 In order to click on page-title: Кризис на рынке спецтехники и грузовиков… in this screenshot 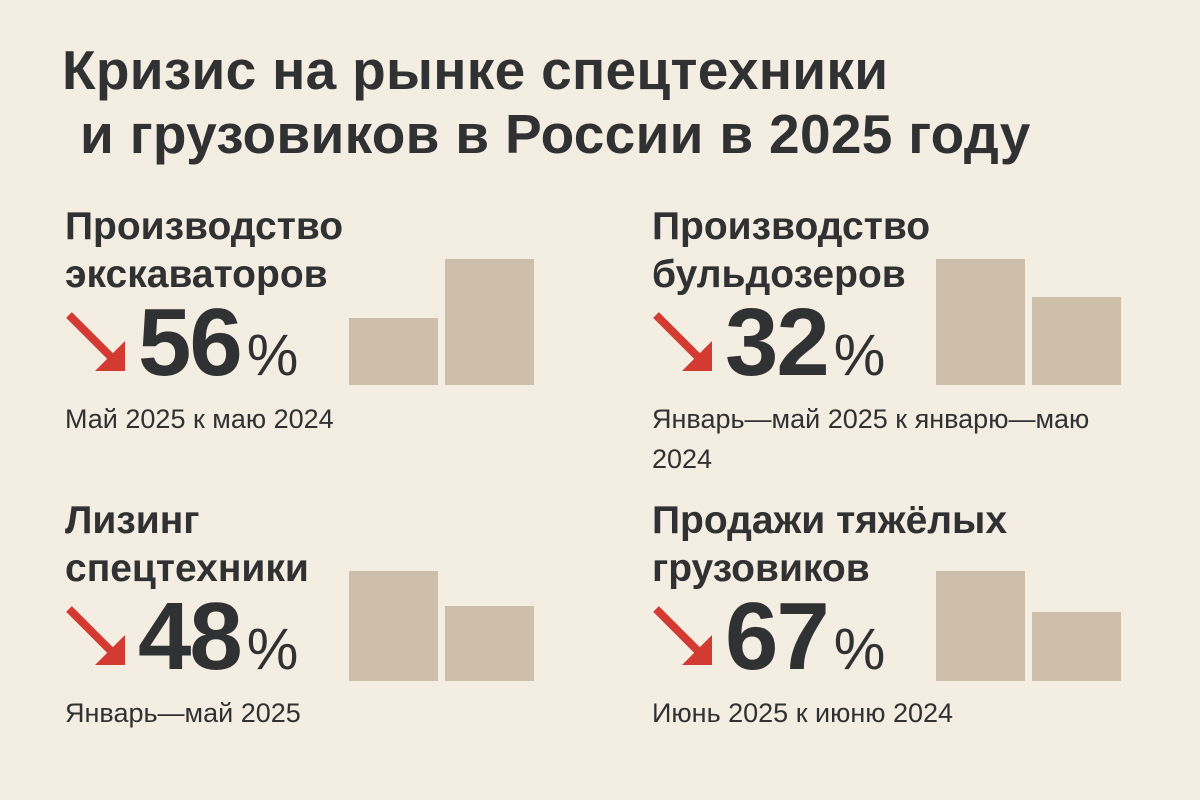, I will do `click(546, 102)`.